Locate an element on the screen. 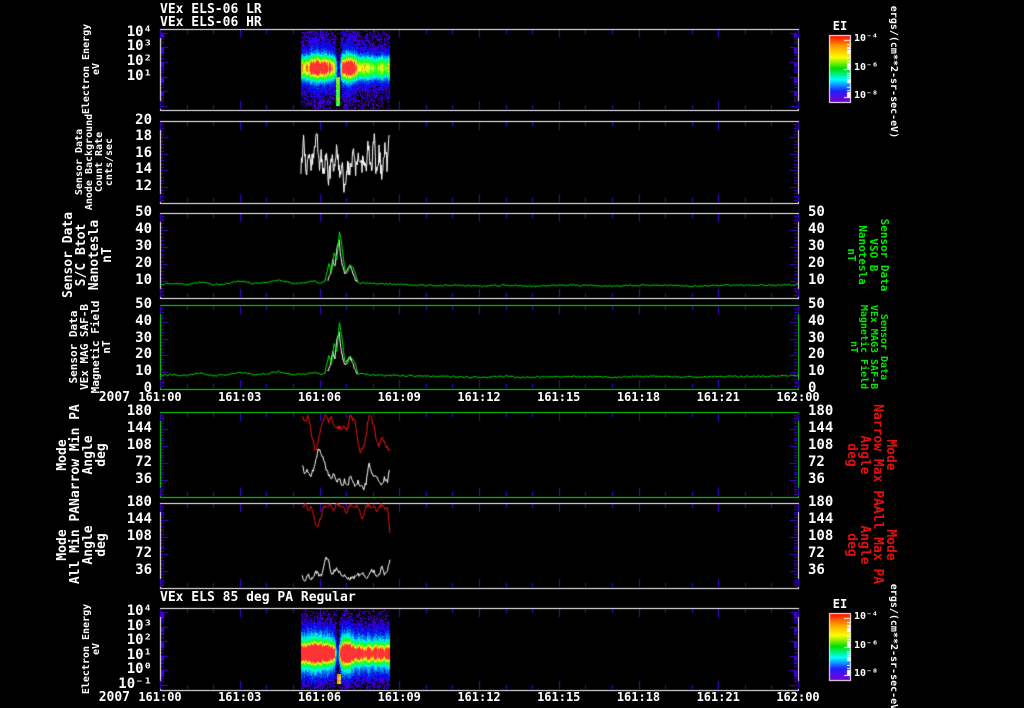  y-tick-label: 0 is located at coordinates (147, 388).